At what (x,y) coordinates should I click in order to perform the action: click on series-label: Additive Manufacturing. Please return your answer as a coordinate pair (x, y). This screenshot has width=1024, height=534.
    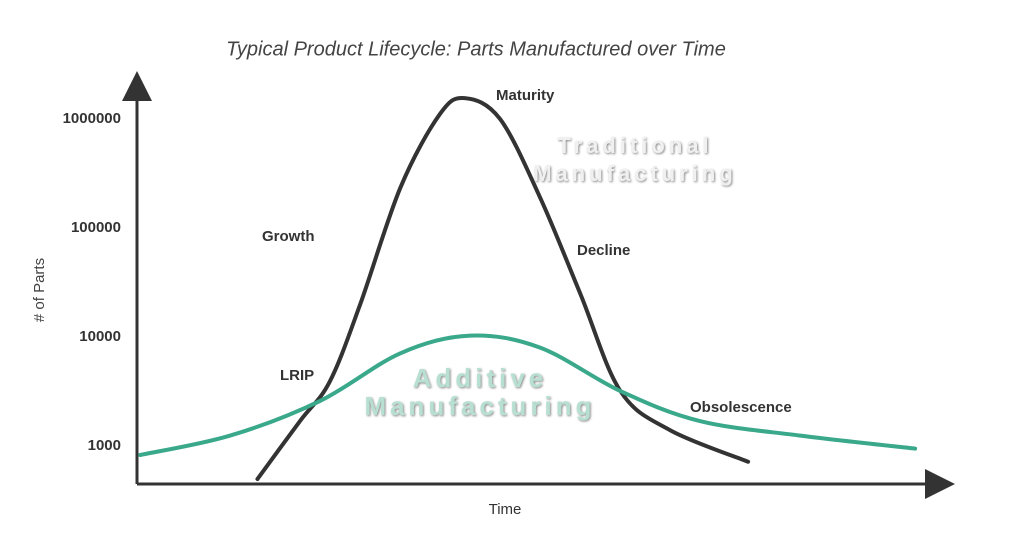
    Looking at the image, I should click on (480, 392).